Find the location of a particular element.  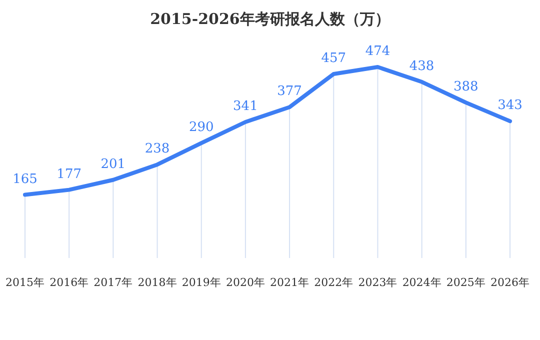

data-label: 341 is located at coordinates (245, 106).